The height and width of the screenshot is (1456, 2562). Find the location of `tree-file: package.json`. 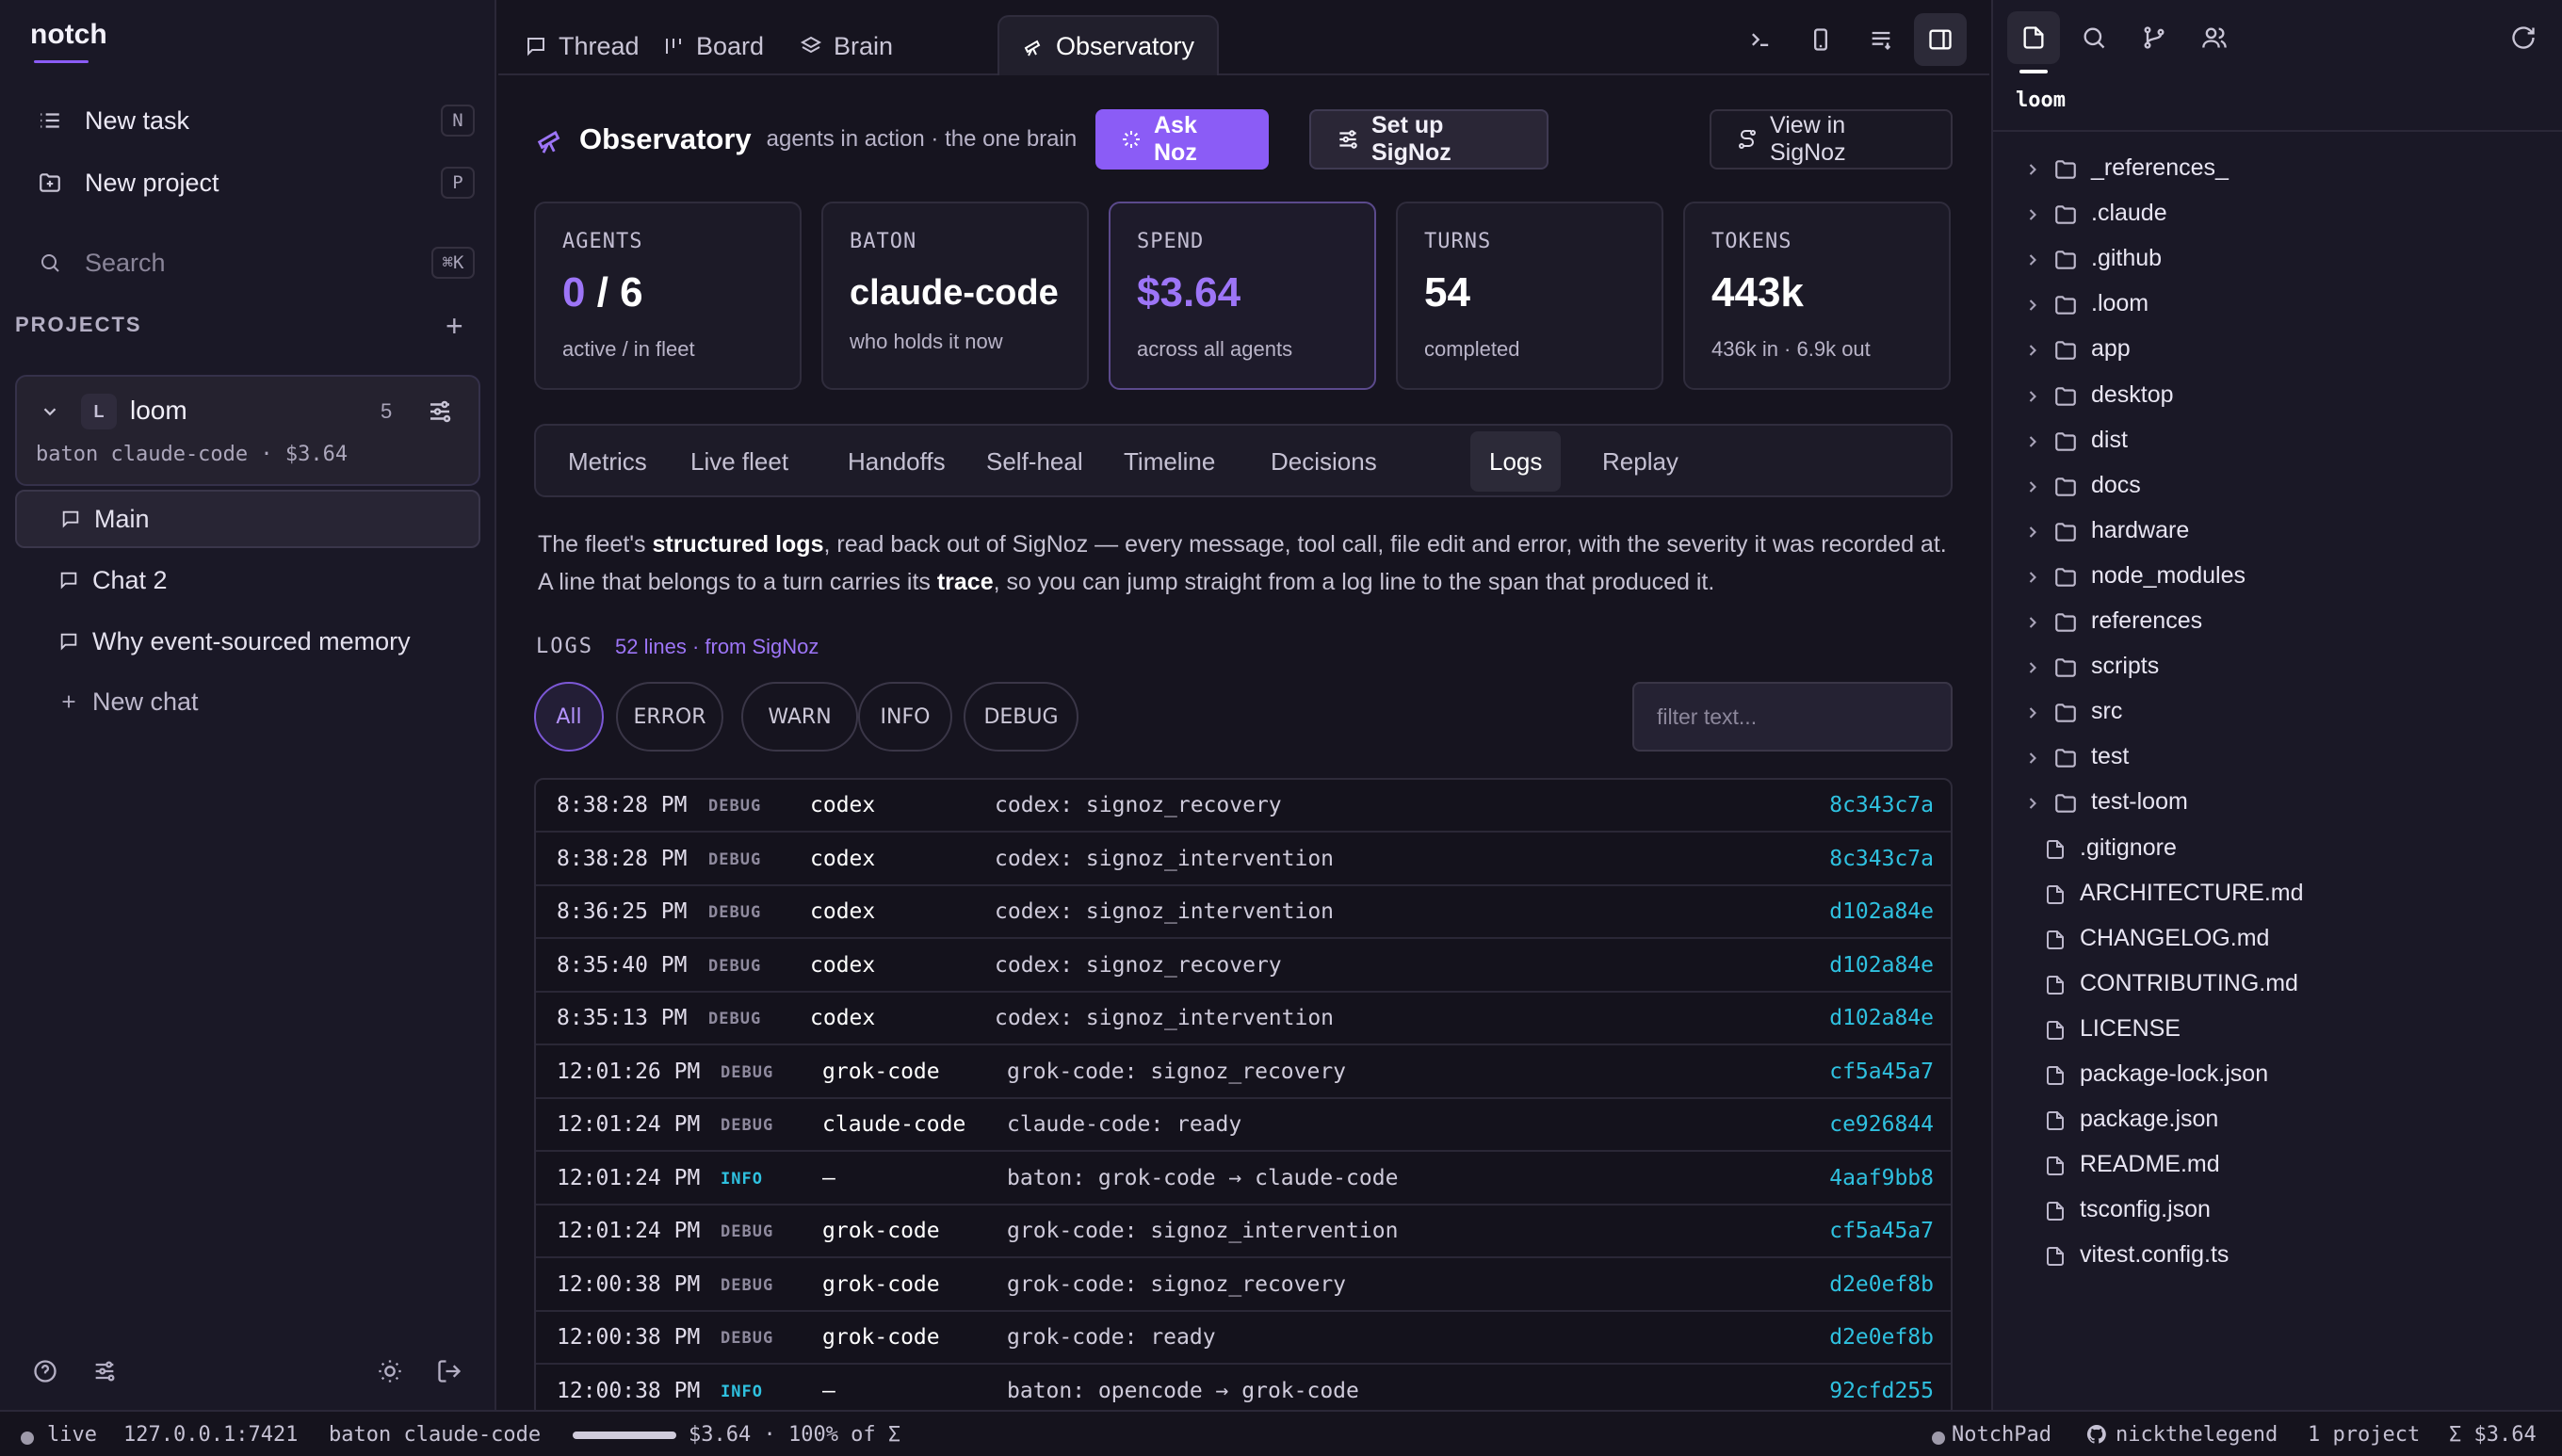

tree-file: package.json is located at coordinates (2277, 1120).